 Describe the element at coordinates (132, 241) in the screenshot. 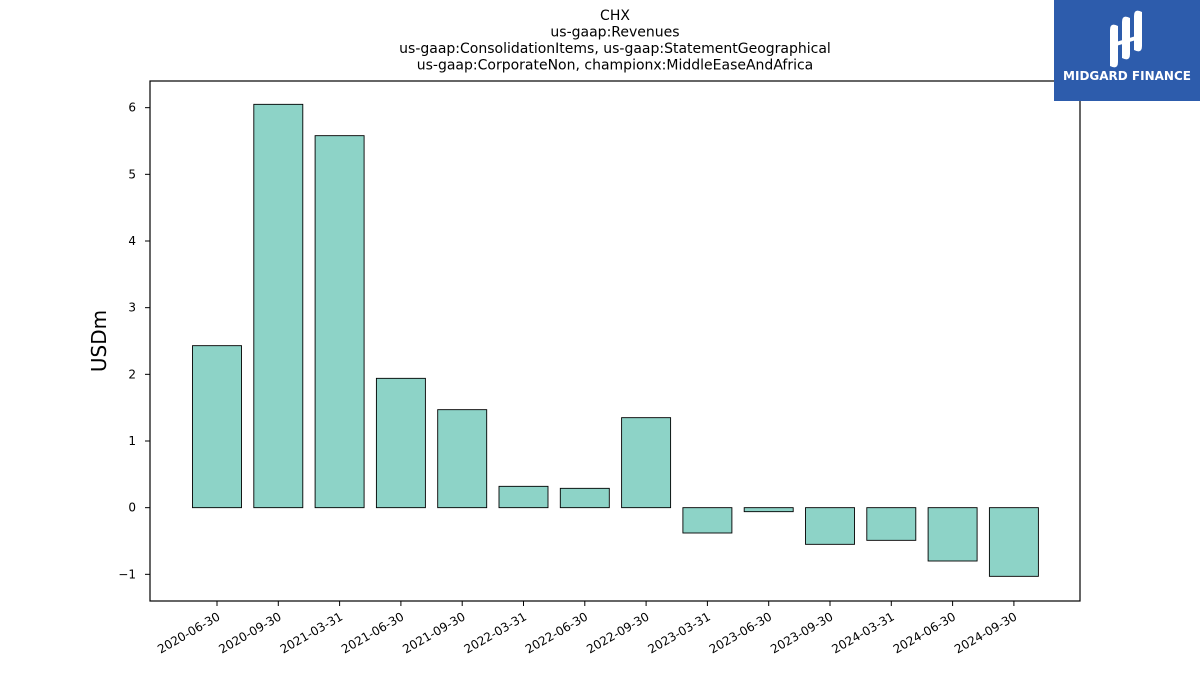

I see `y-tick-label: 4` at that location.